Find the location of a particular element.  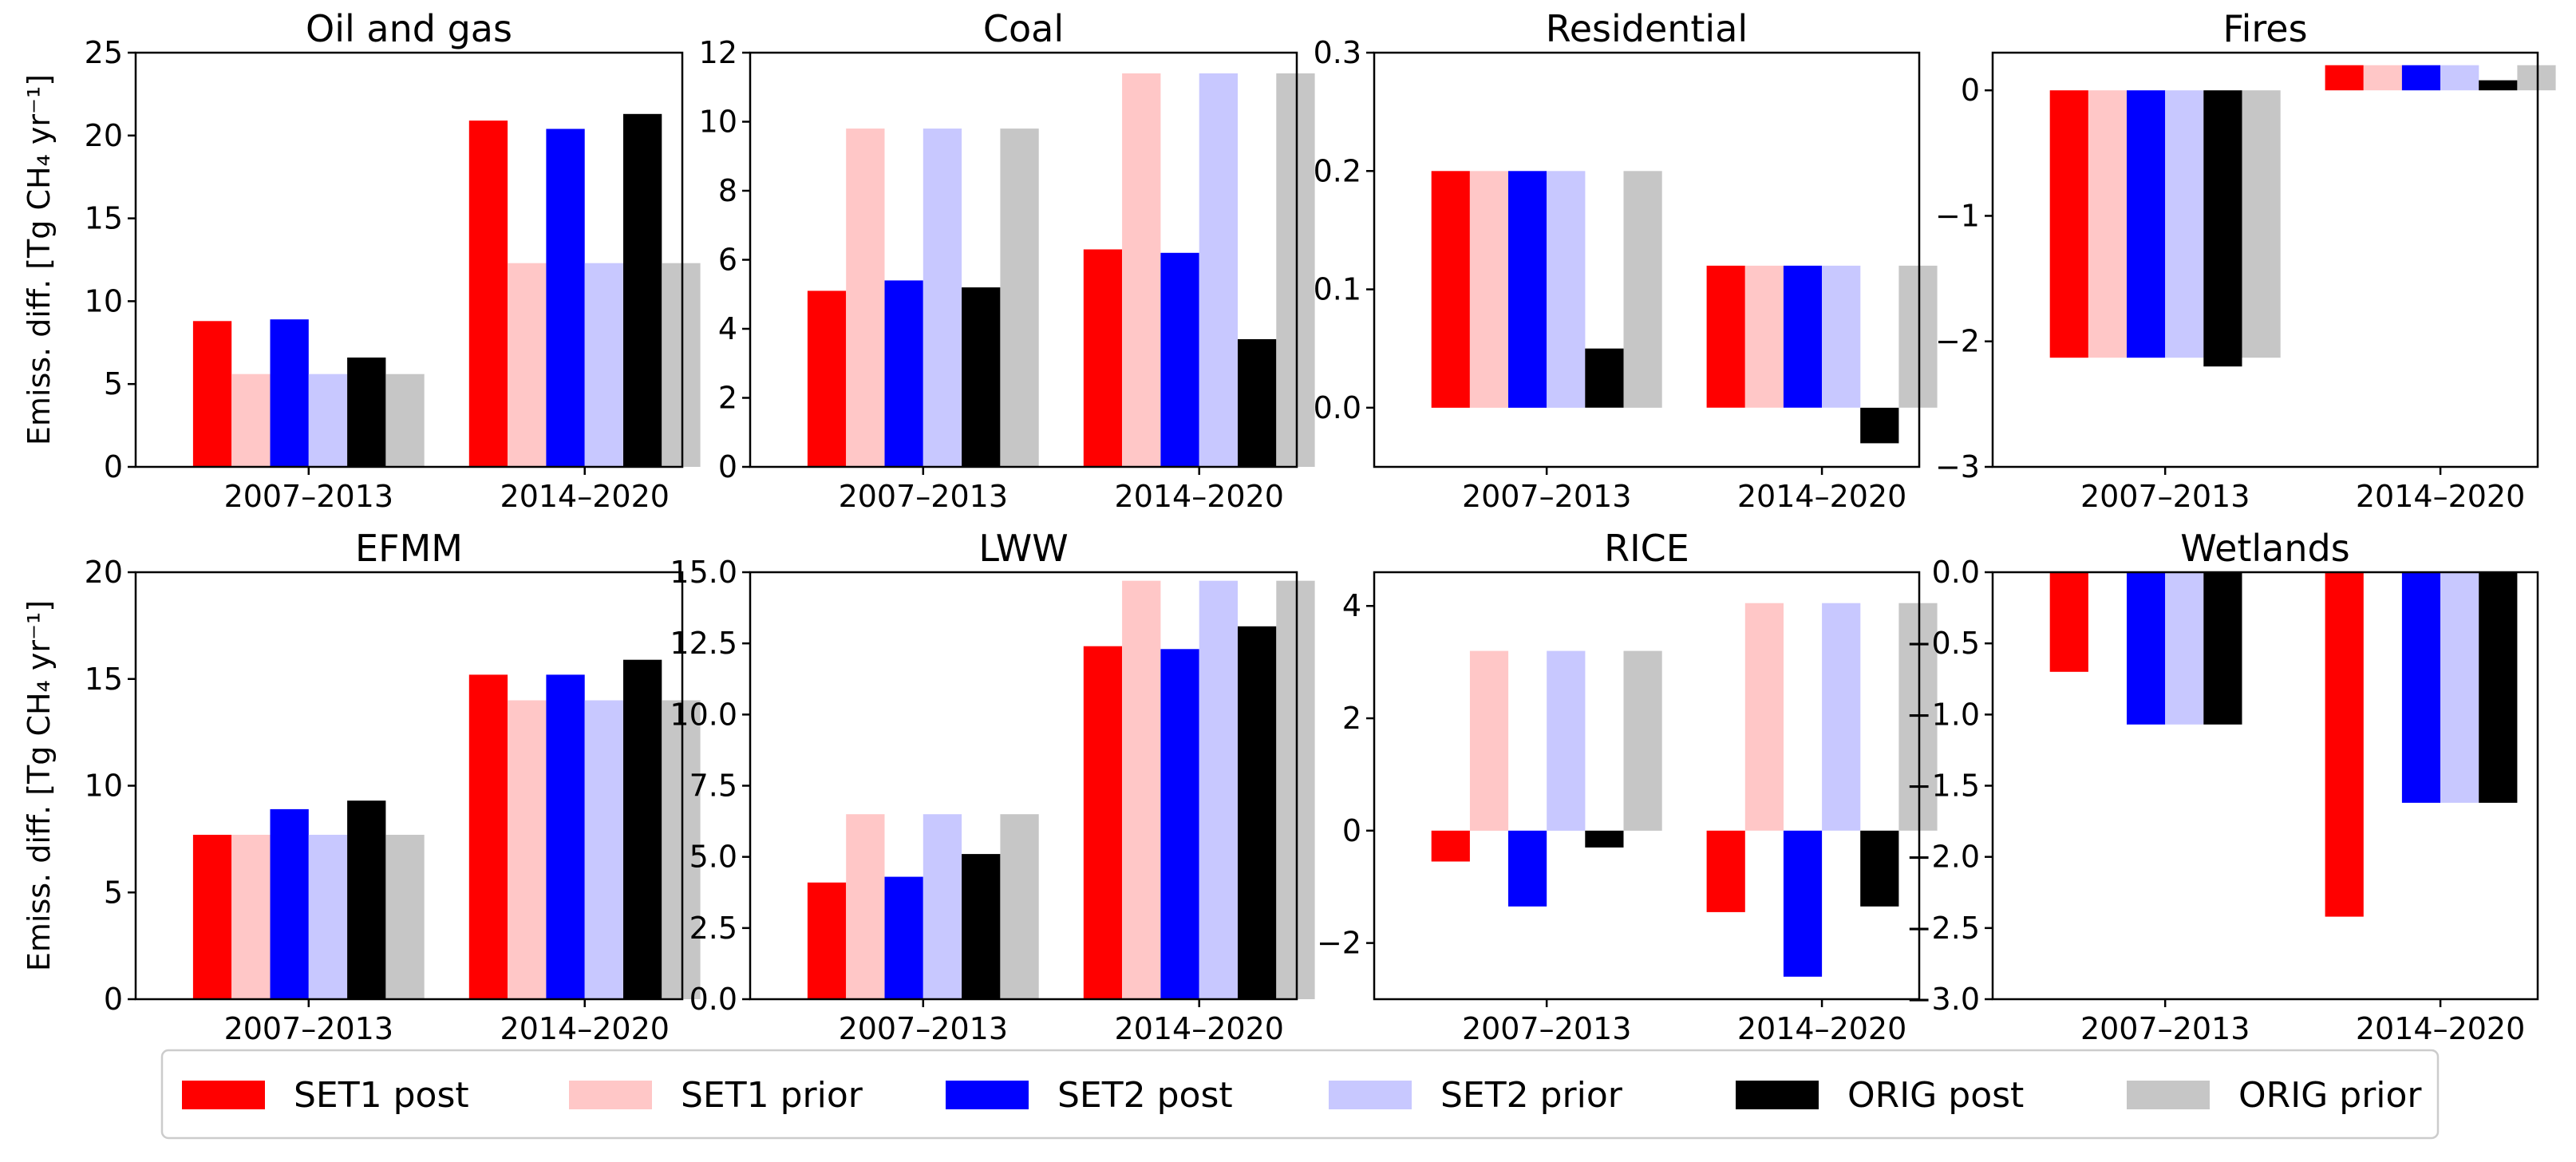

y-axis-label: Emiss. diff. [Tg CH₄ yr⁻¹] is located at coordinates (39, 785).